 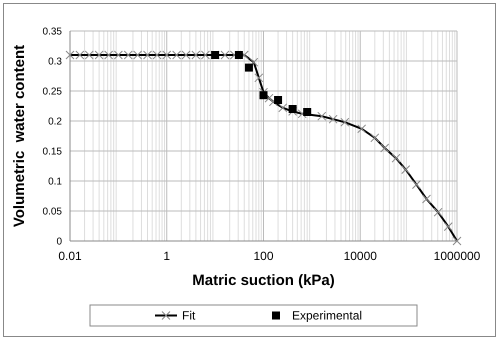 I want to click on x-tick-label: 1000000, so click(x=457, y=256).